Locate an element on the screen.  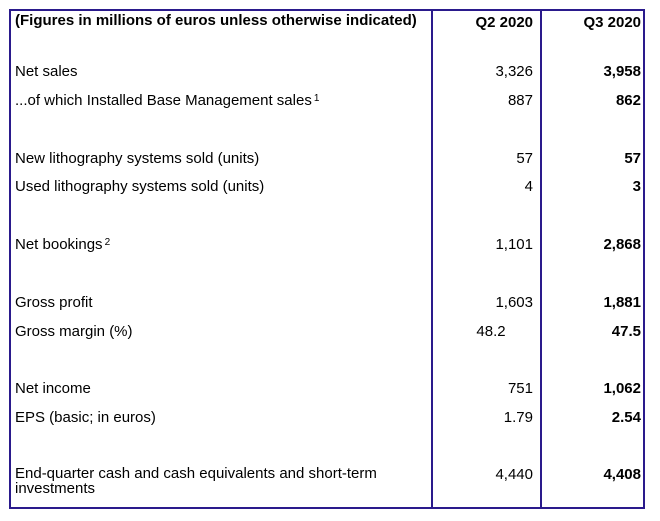
row-label-net-bookings: Net bookings 2 is located at coordinates (63, 244).